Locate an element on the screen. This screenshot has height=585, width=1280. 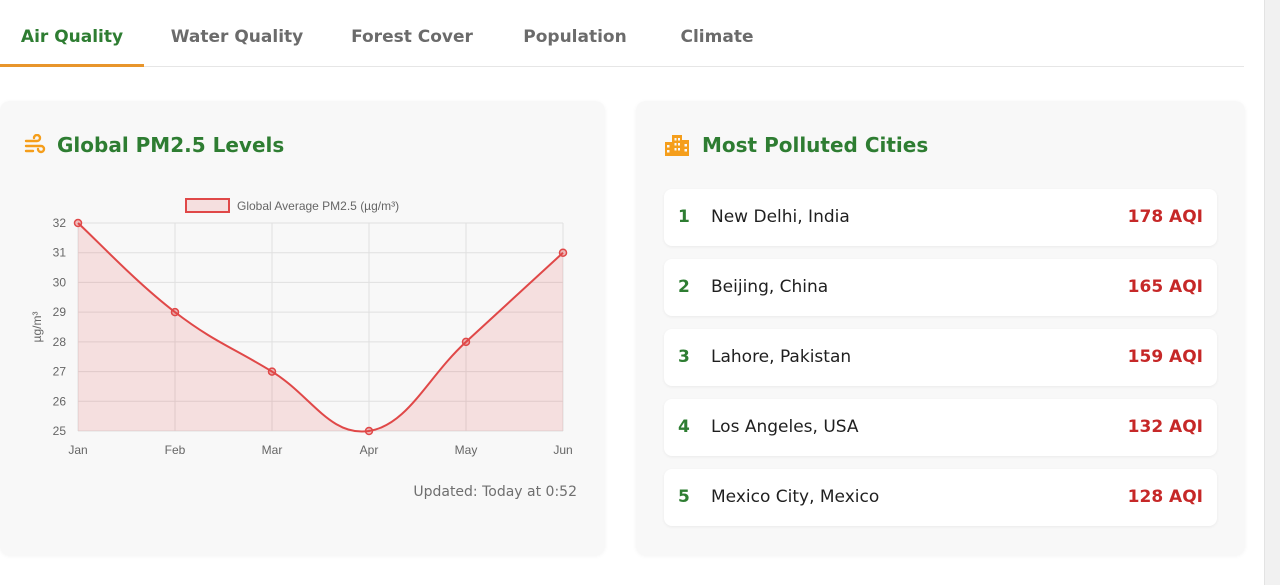
city-aqi: 165 AQI is located at coordinates (1165, 287).